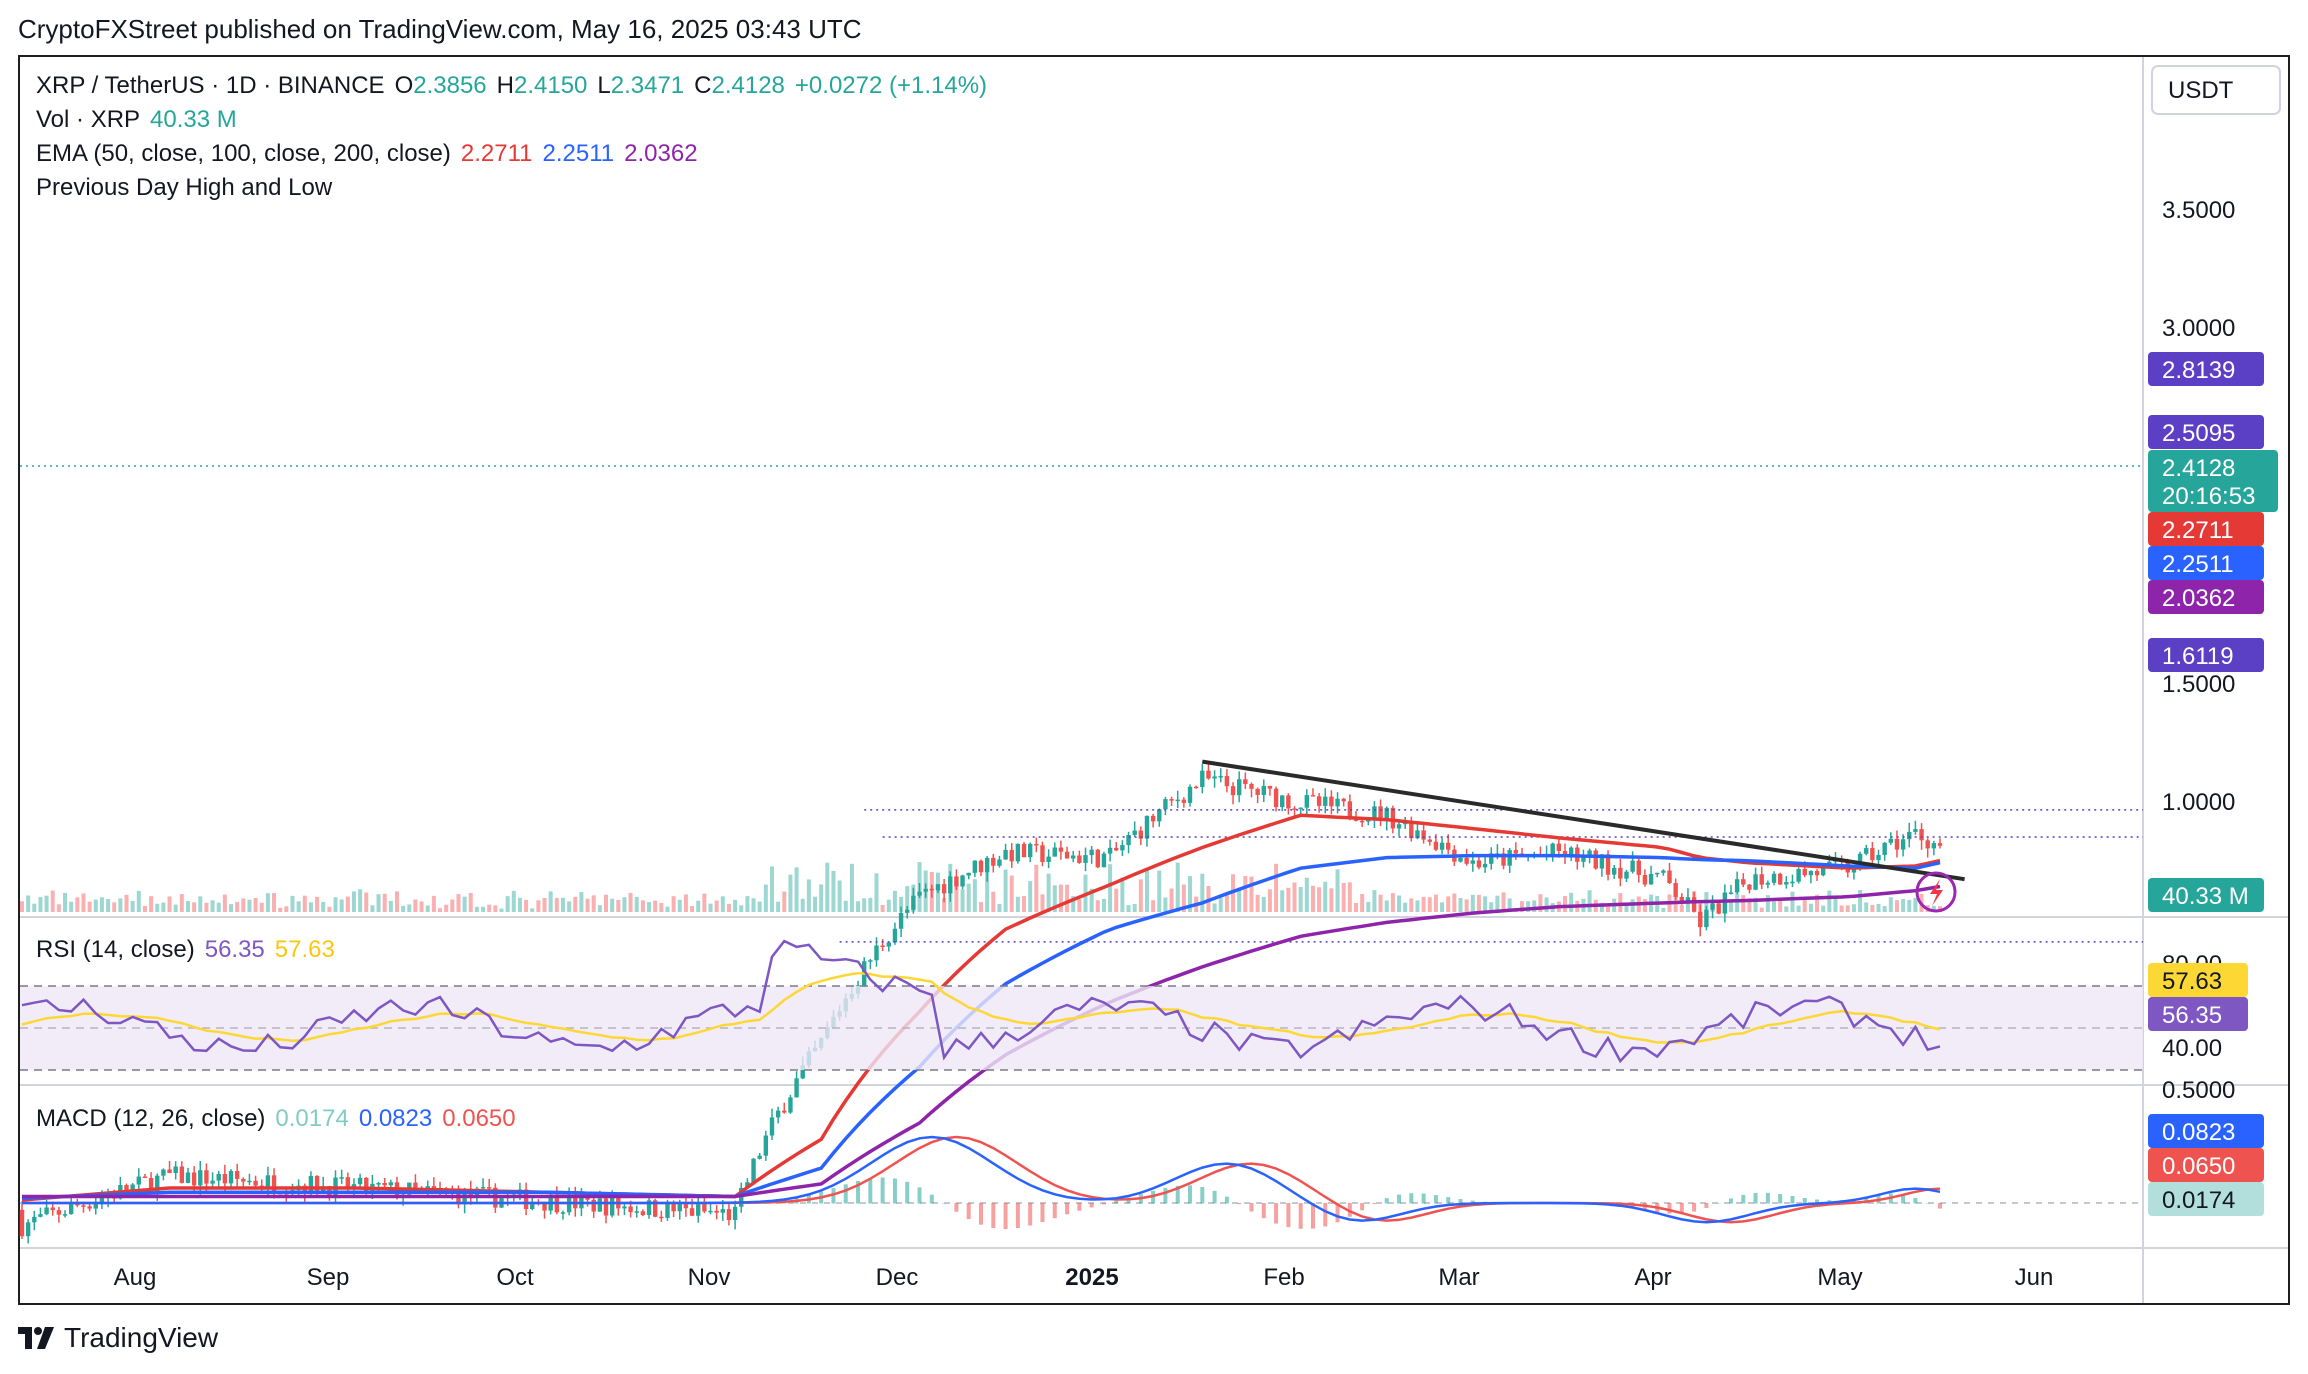 The width and height of the screenshot is (2308, 1374). Describe the element at coordinates (141, 120) in the screenshot. I see `volume-legend: Vol · XRP 40.33 M` at that location.